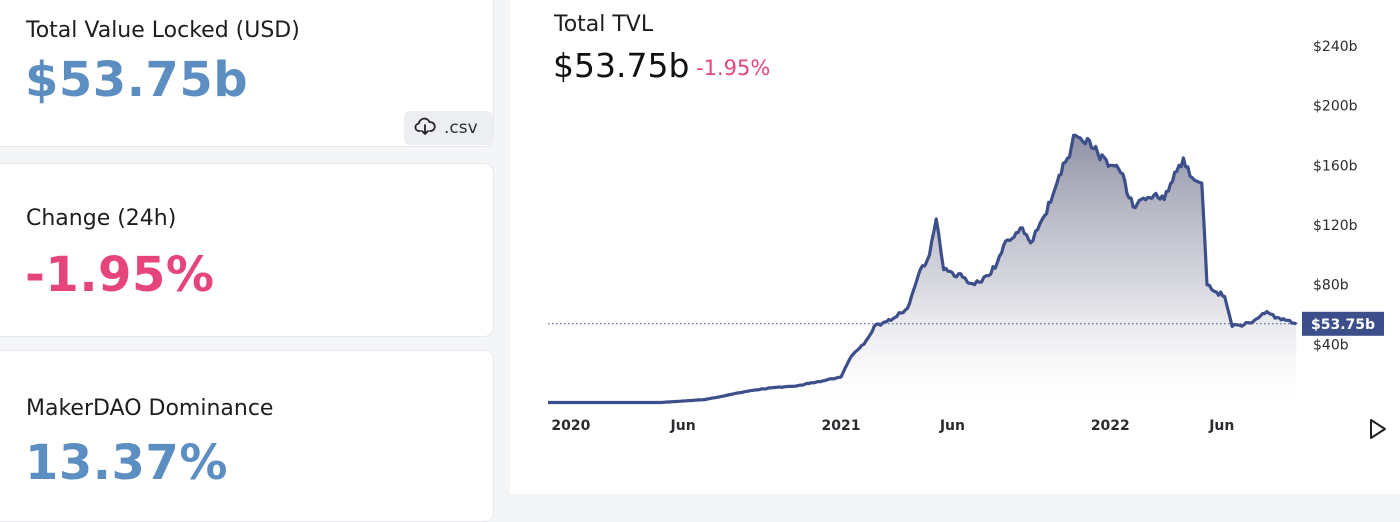  I want to click on tvl-label: Total Value Locked (USD), so click(163, 30).